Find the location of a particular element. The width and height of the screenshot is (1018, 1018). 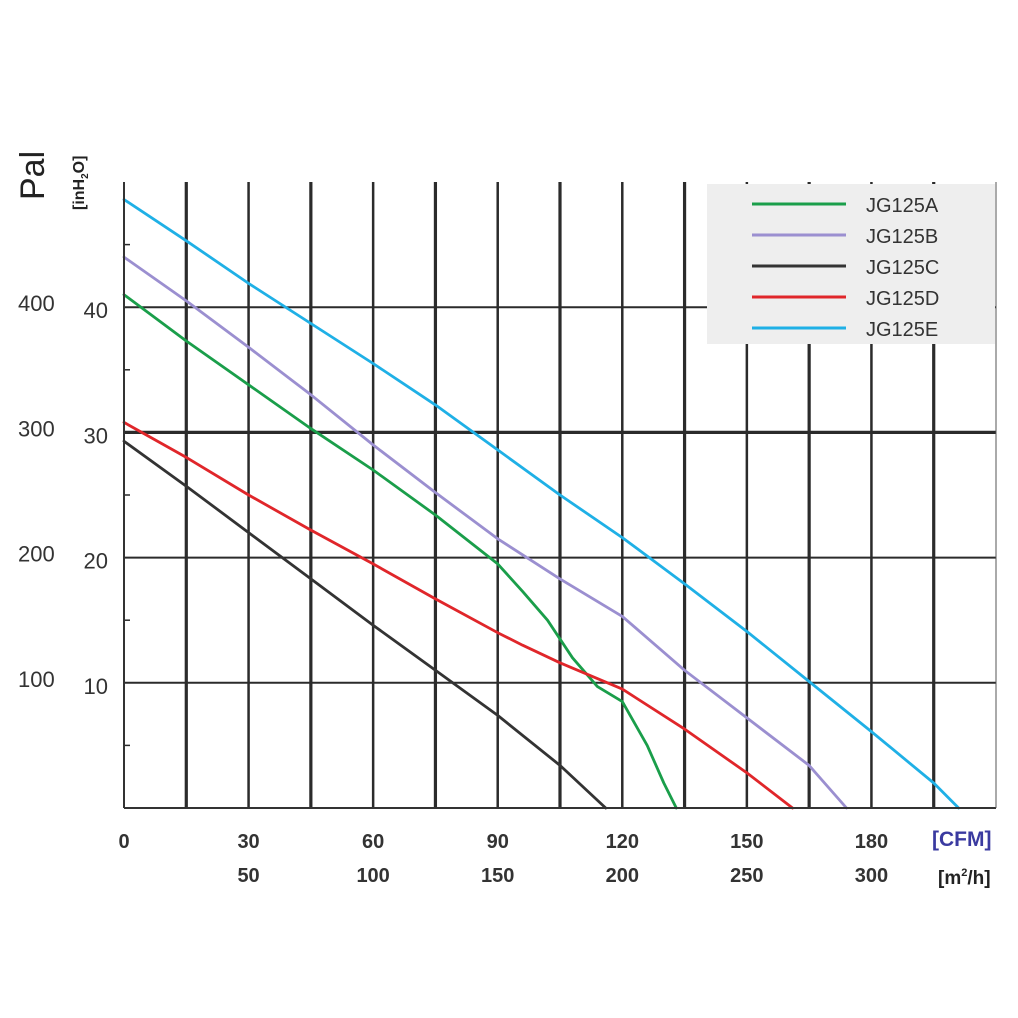

x-tick-m3h-100: 100 is located at coordinates (372, 876).